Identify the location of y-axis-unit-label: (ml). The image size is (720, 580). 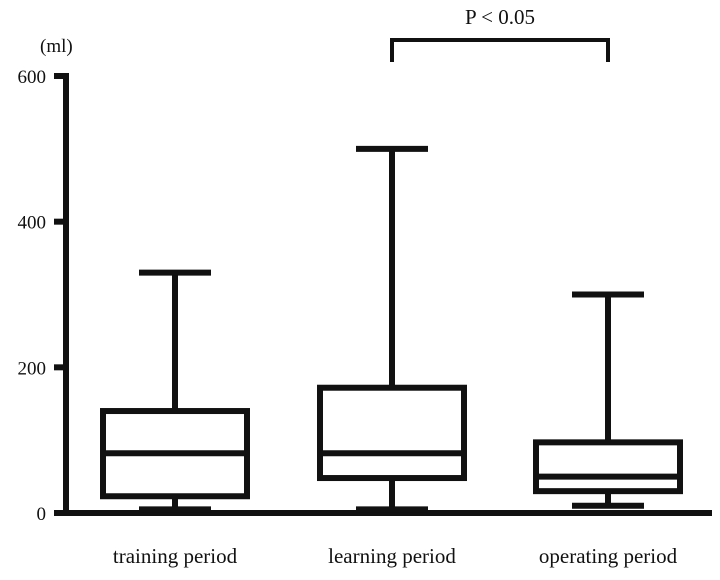
(56, 46).